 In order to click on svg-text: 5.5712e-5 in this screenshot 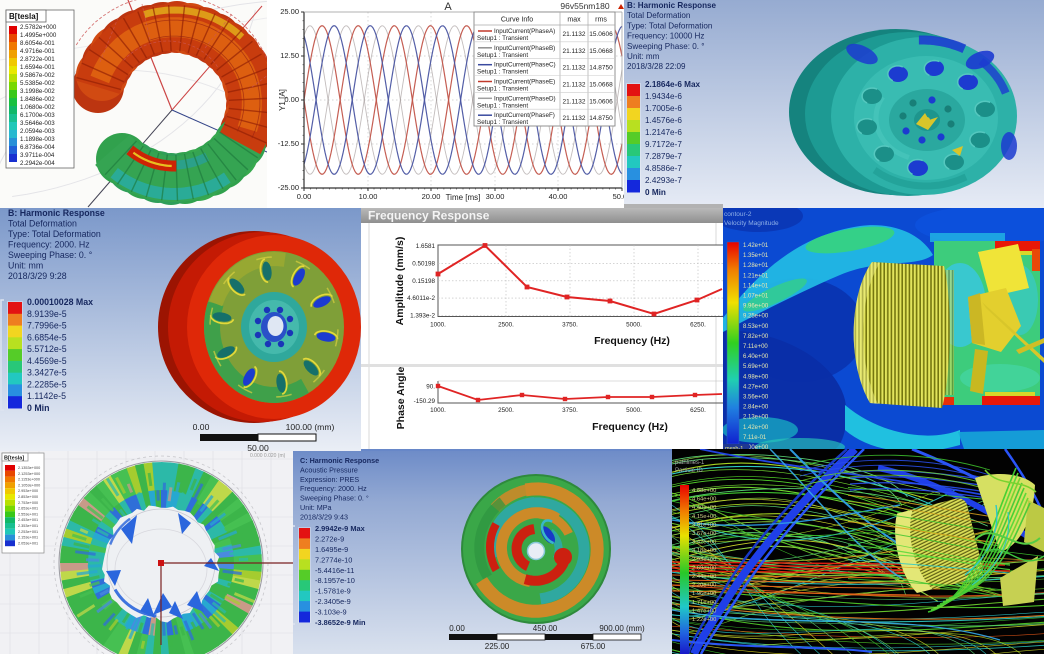, I will do `click(47, 349)`.